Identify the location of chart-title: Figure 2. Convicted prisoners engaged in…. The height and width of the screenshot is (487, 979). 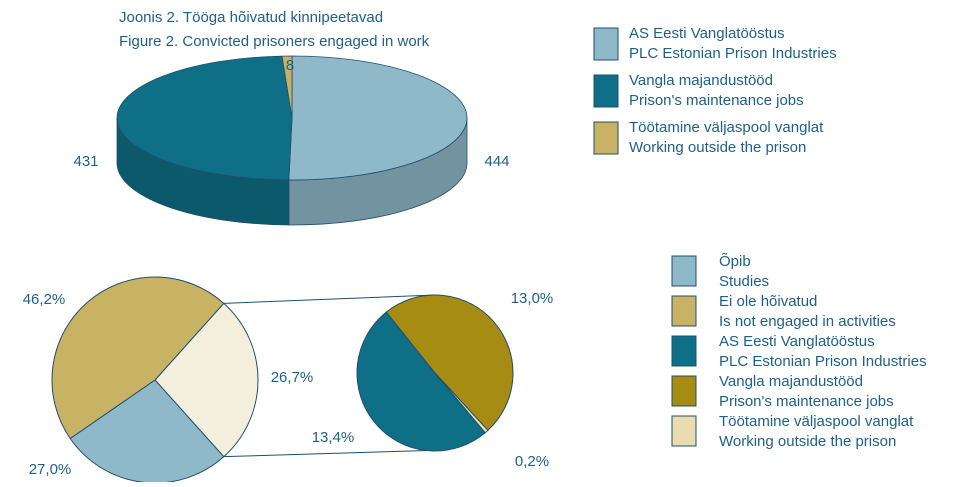
(274, 41).